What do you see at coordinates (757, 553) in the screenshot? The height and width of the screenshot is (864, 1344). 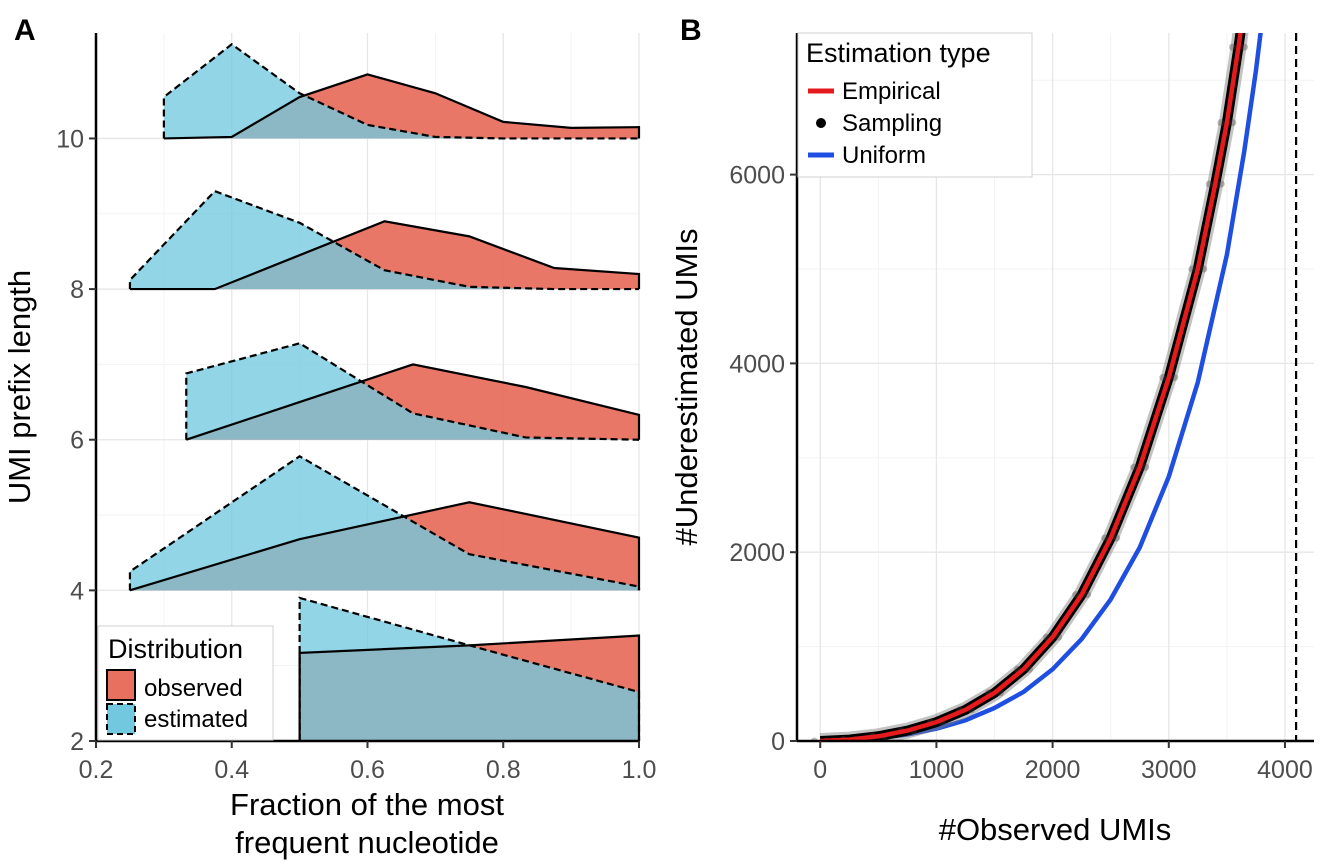 I see `y-tick-label: 2000` at bounding box center [757, 553].